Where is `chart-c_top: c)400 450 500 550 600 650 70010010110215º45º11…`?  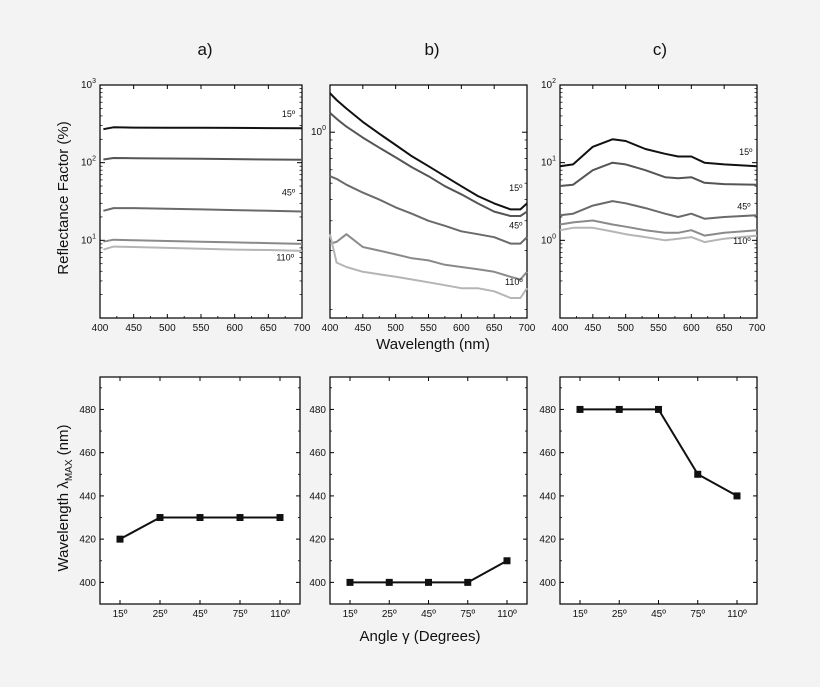
chart-c_top: c)400 450 500 550 600 650 70010010110215º45º11… is located at coordinates (653, 187).